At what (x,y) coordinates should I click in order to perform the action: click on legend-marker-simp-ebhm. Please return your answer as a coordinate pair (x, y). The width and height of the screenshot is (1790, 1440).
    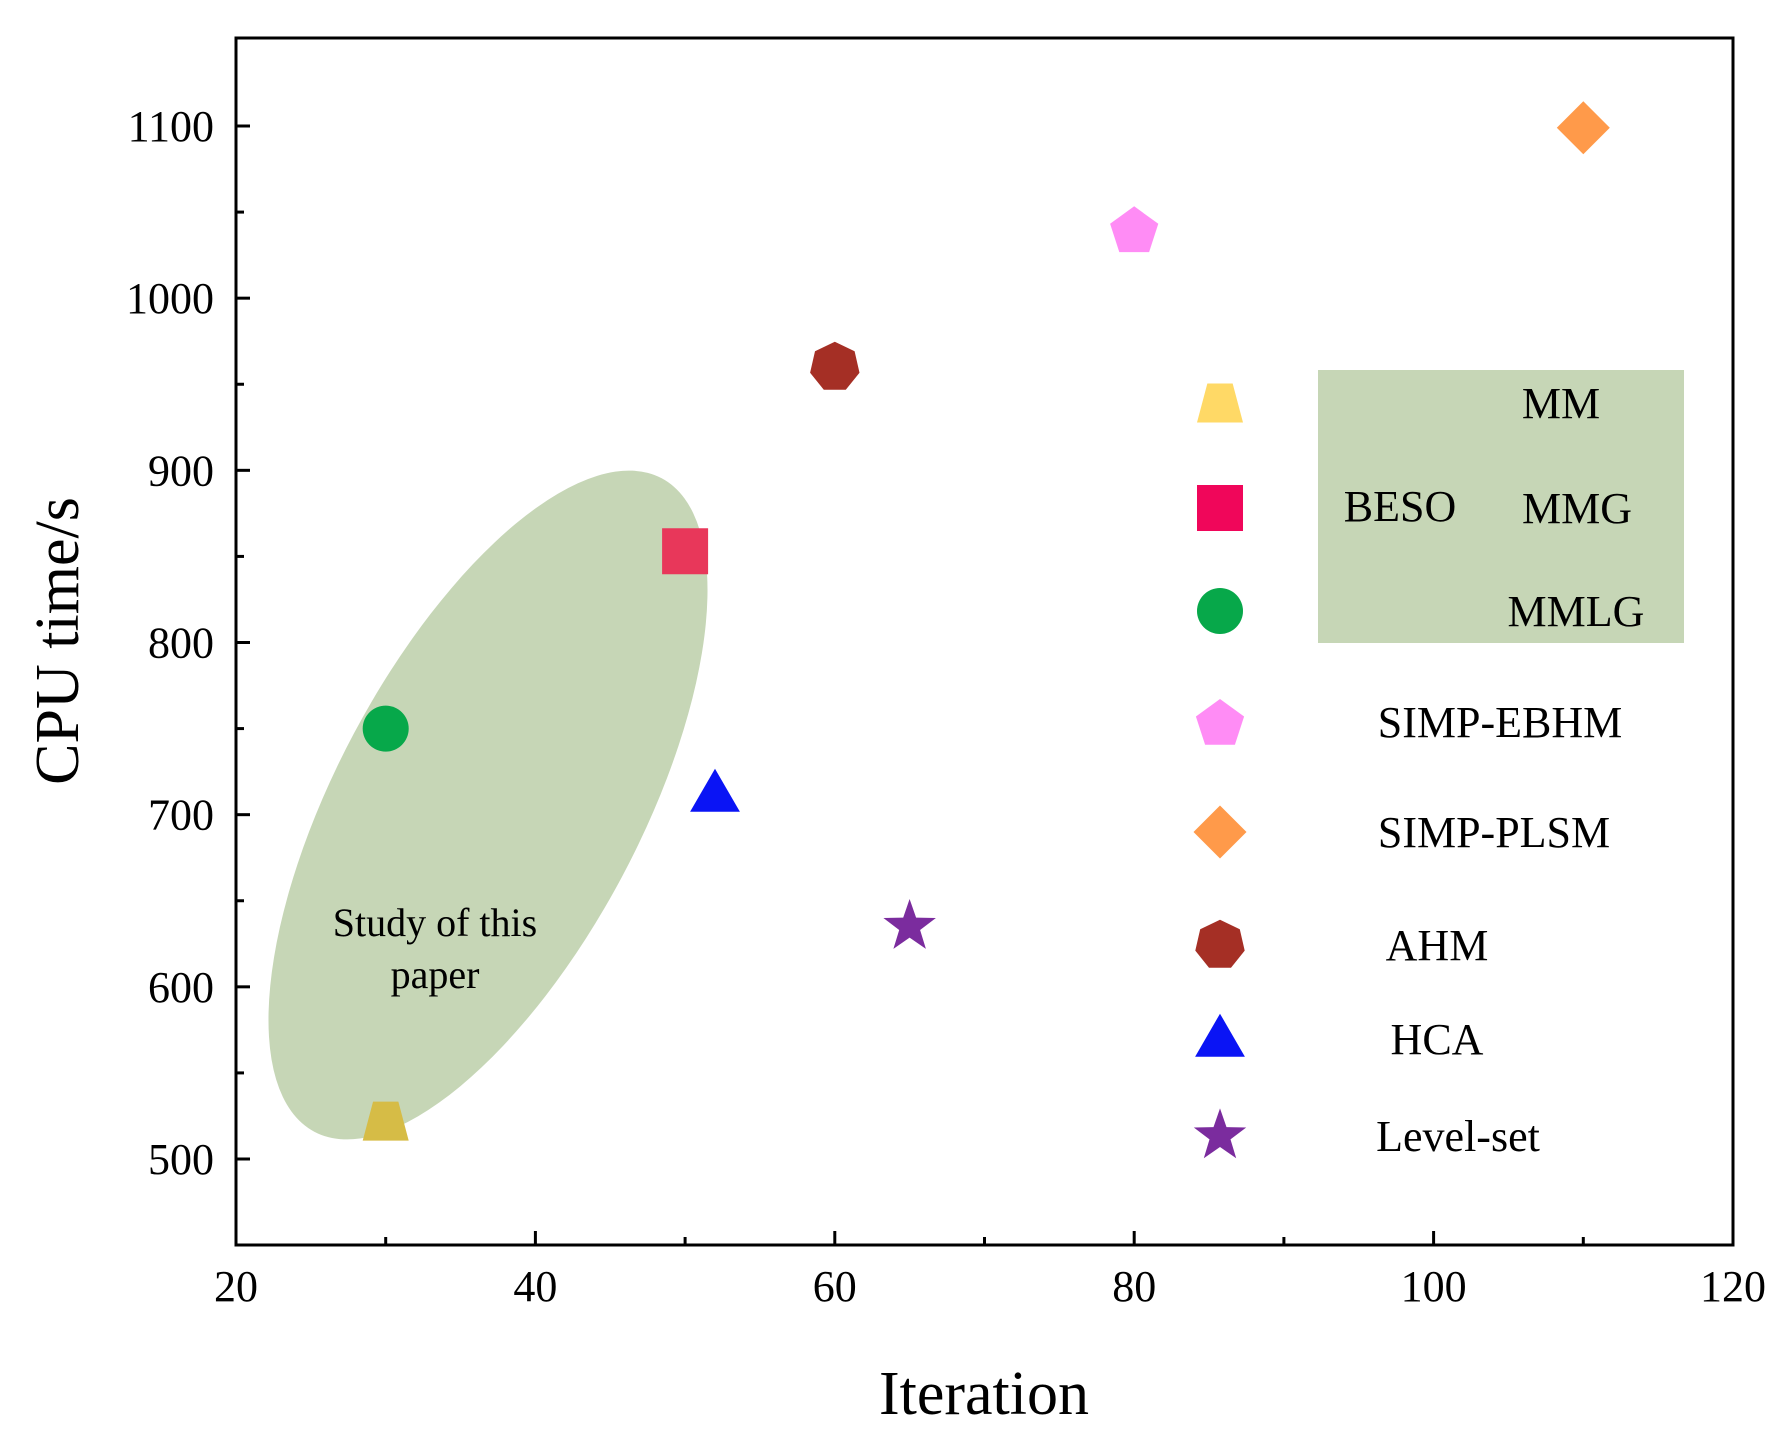
    Looking at the image, I should click on (1220, 722).